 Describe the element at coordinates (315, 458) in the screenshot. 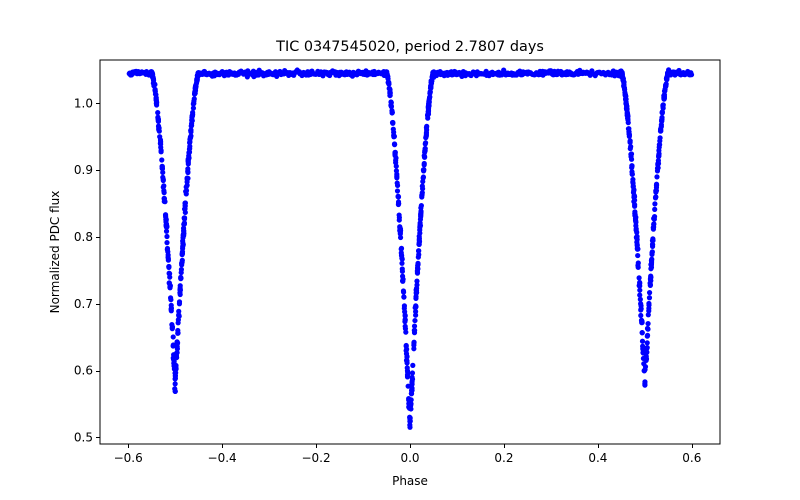

I see `x-tick-label: −0.2` at that location.